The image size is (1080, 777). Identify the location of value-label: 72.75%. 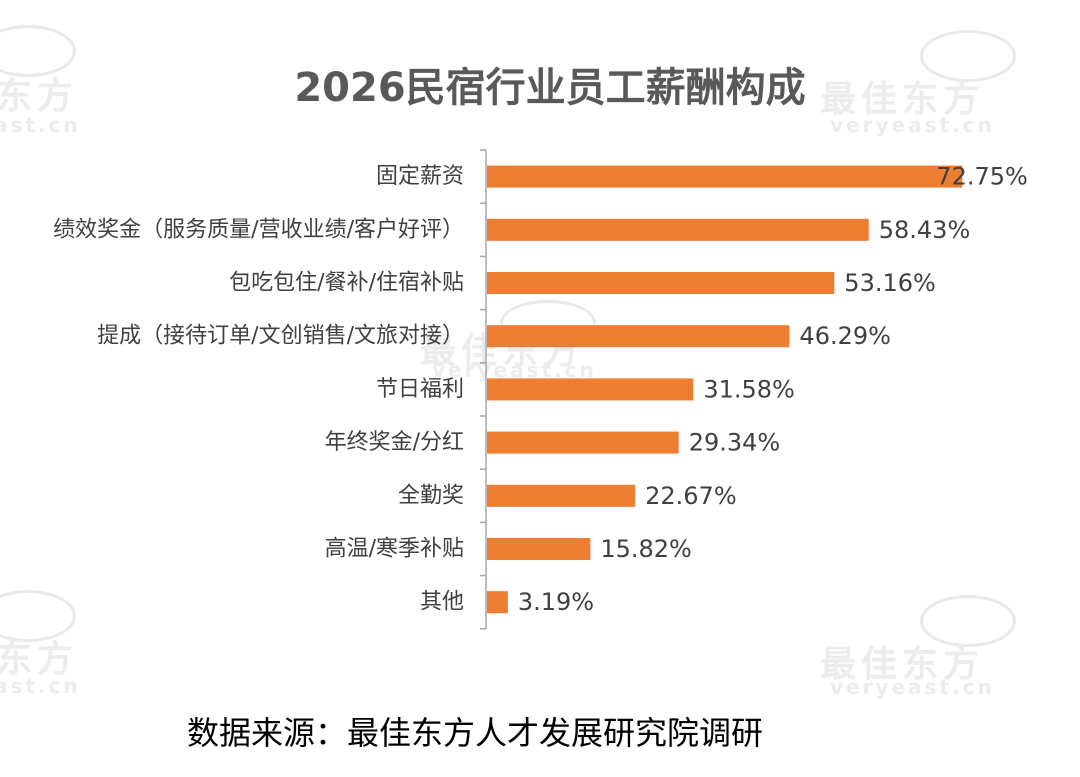
(982, 177).